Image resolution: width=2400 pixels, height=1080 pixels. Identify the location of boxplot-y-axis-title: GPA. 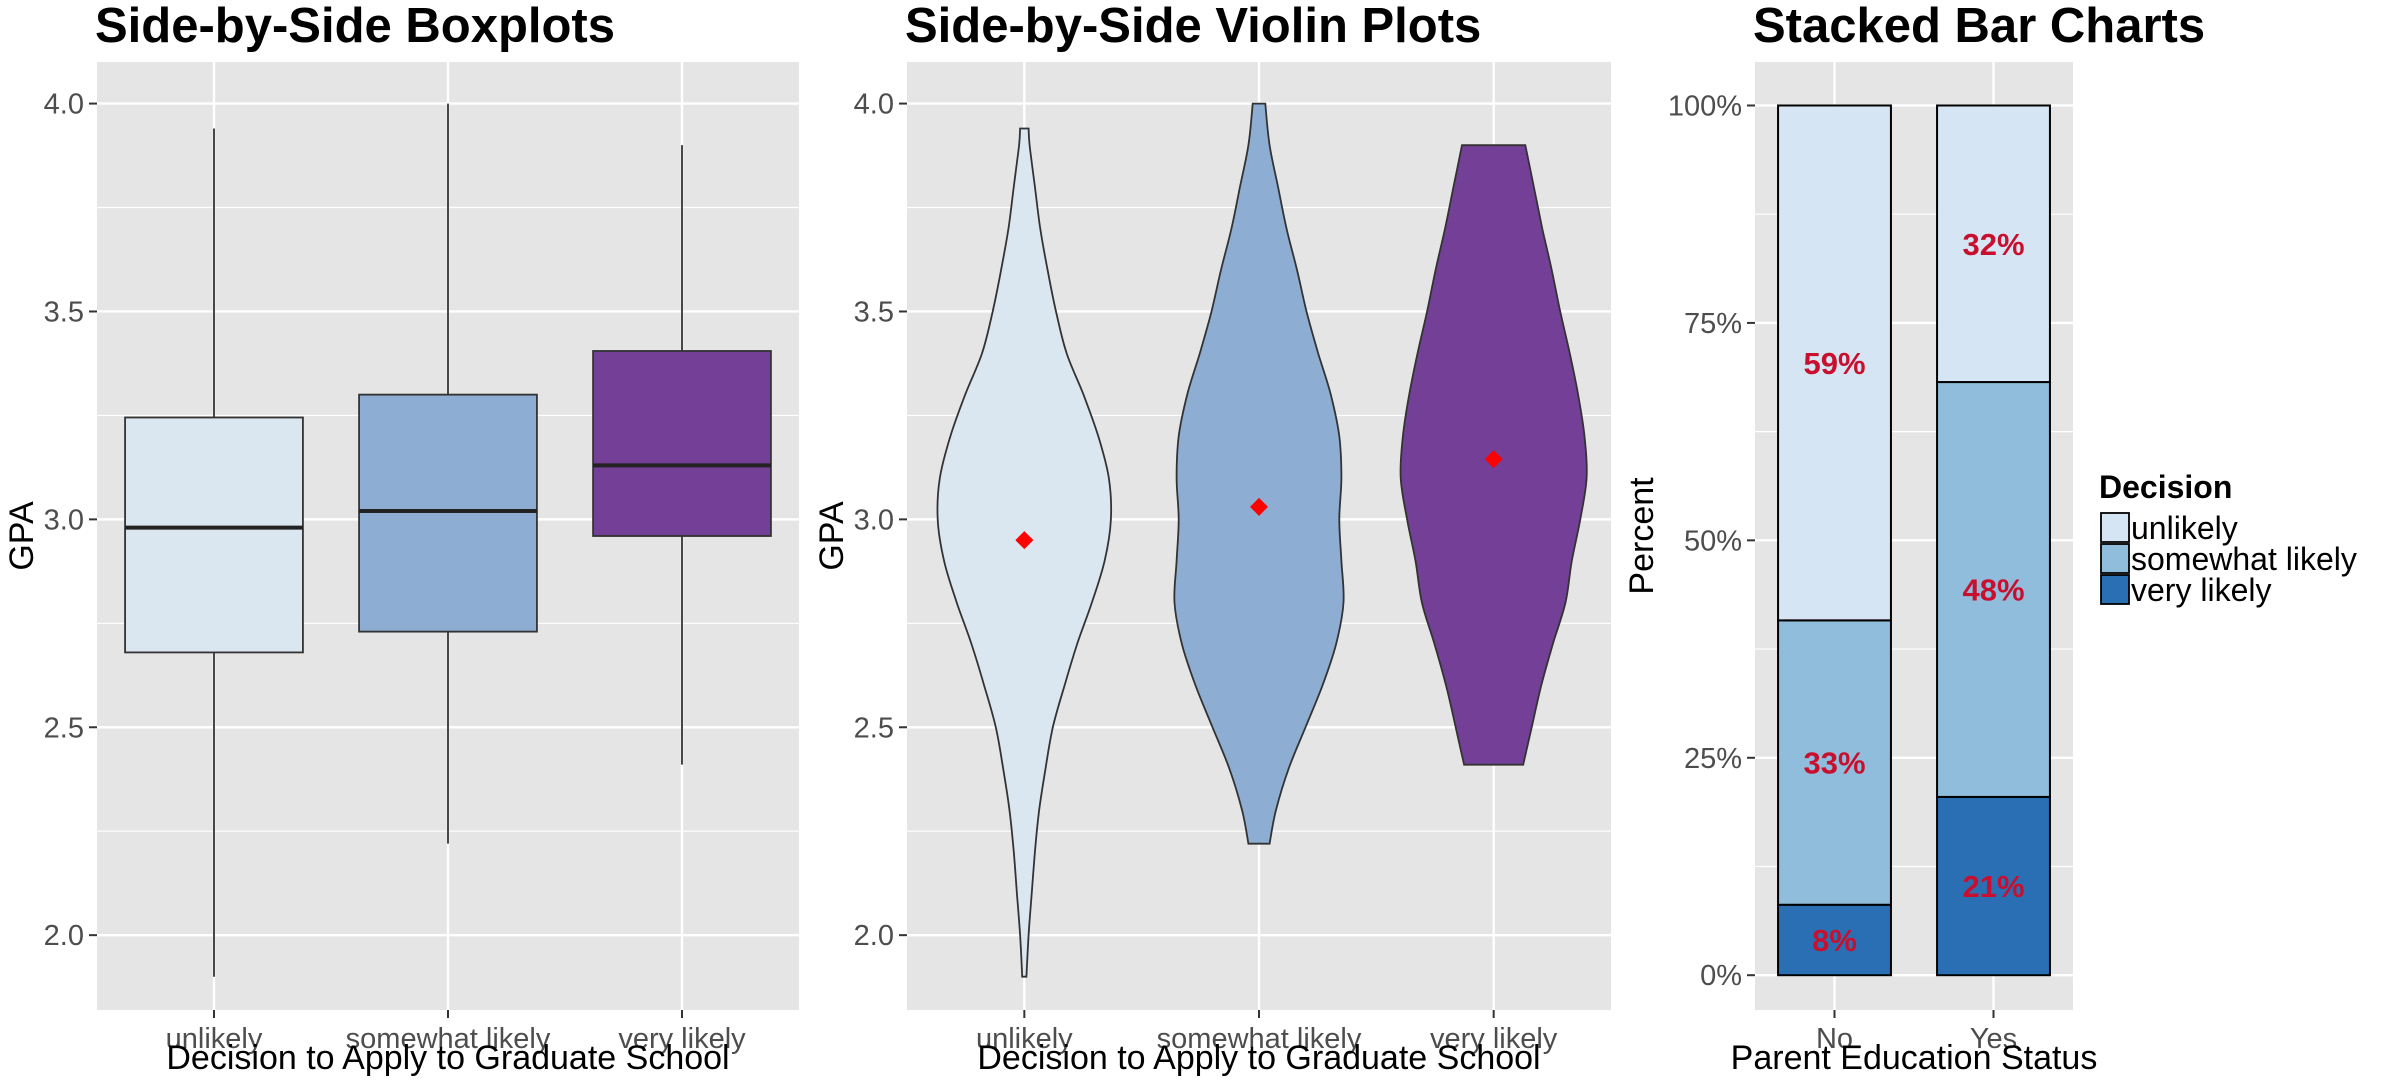
(22, 536).